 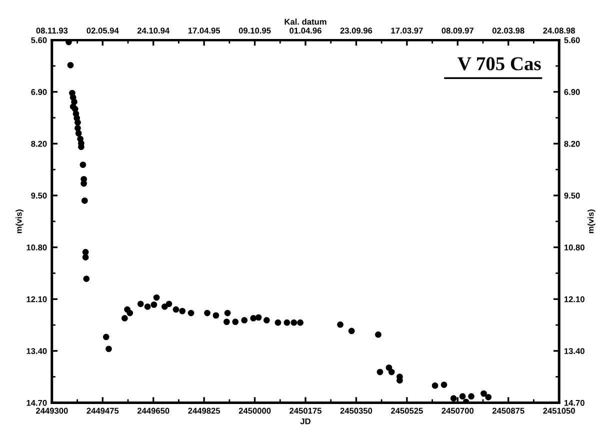 What do you see at coordinates (305, 421) in the screenshot?
I see `x-axis-title: JD` at bounding box center [305, 421].